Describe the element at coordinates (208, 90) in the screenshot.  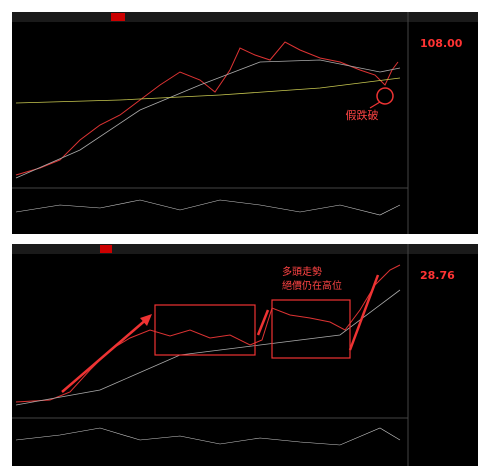
I see `ma-line` at that location.